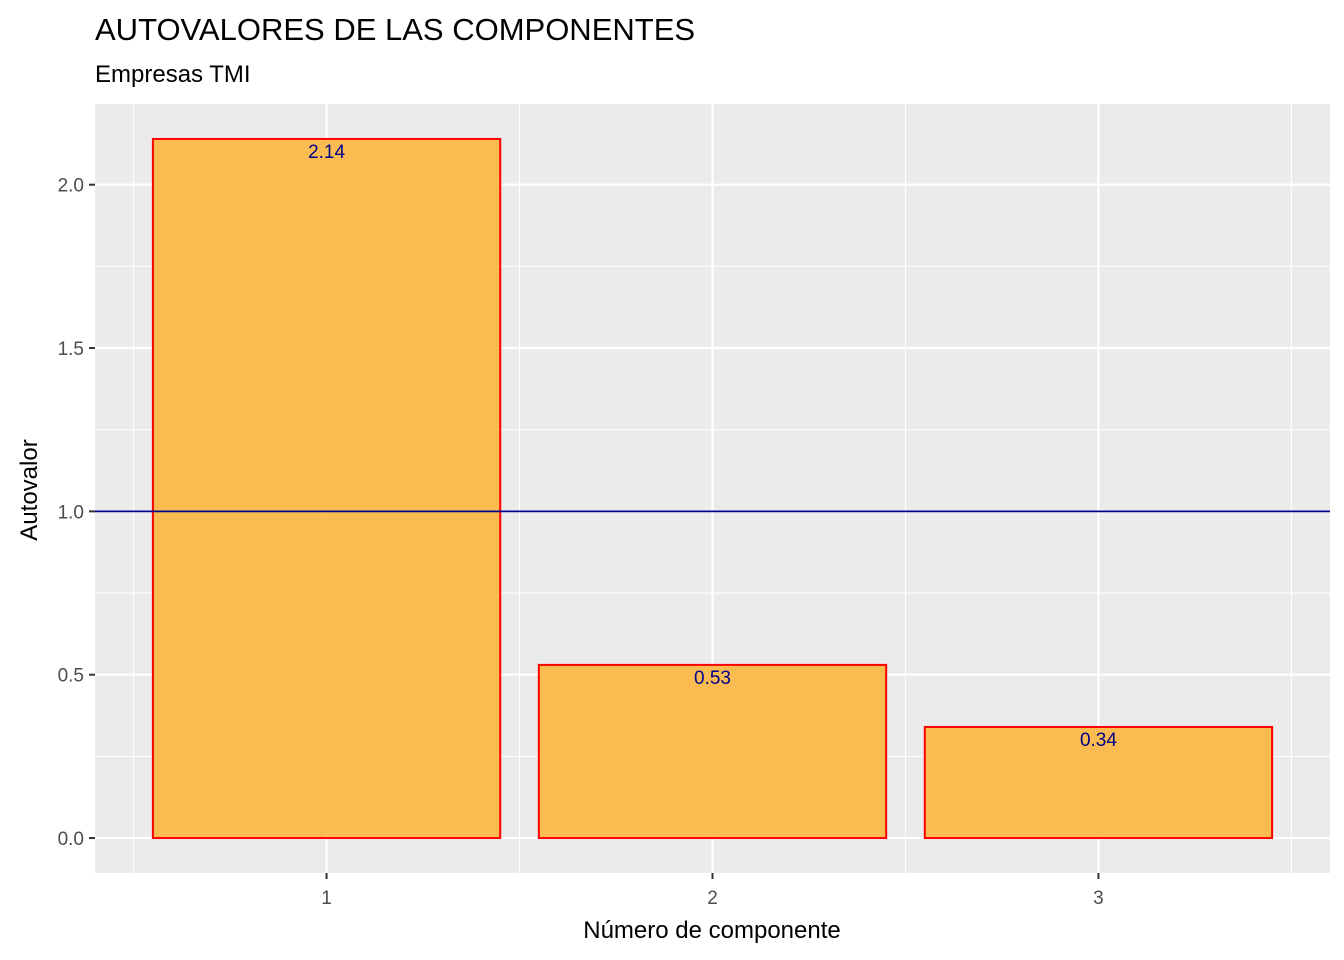  I want to click on bar-value-label: 2.14, so click(326, 152).